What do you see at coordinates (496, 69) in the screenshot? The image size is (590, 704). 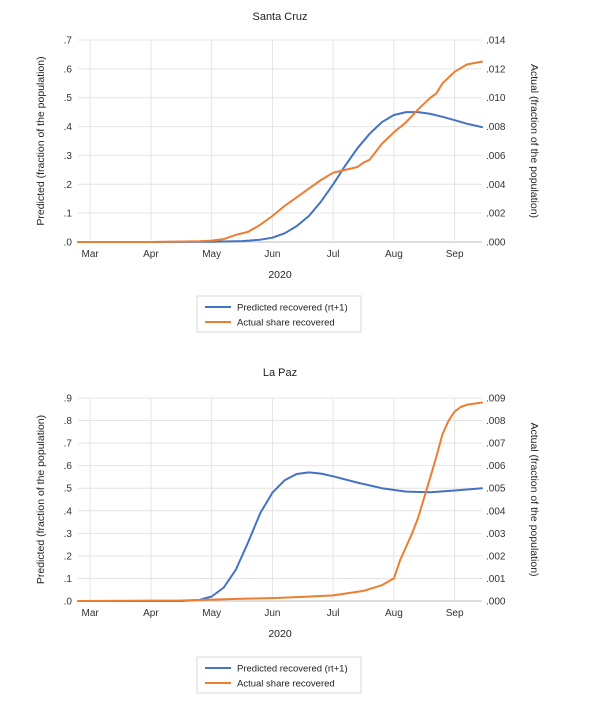 I see `y-right-tick-label: .012` at bounding box center [496, 69].